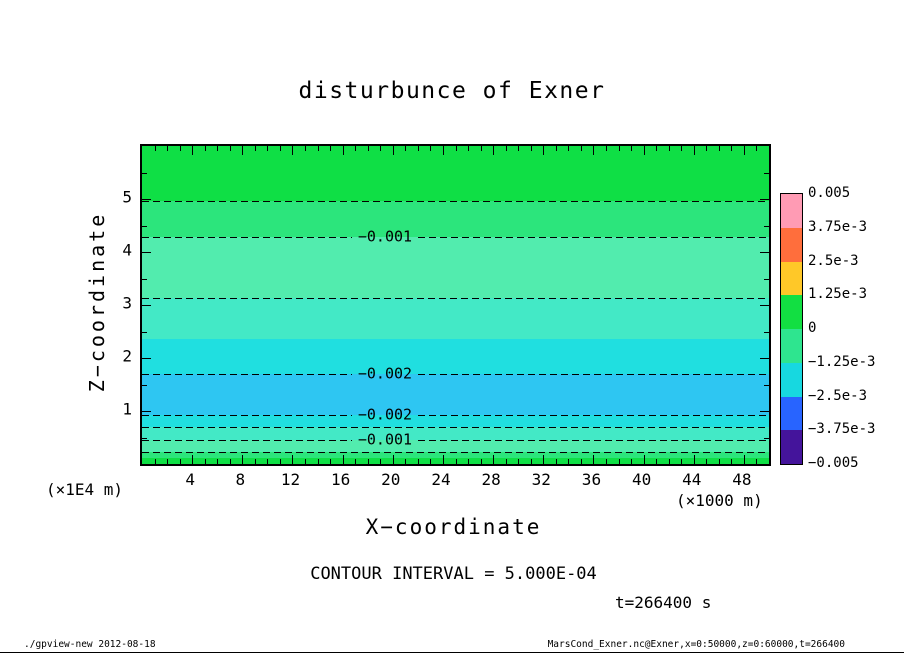 This screenshot has width=904, height=654. Describe the element at coordinates (812, 328) in the screenshot. I see `colorbar-label: 0` at that location.